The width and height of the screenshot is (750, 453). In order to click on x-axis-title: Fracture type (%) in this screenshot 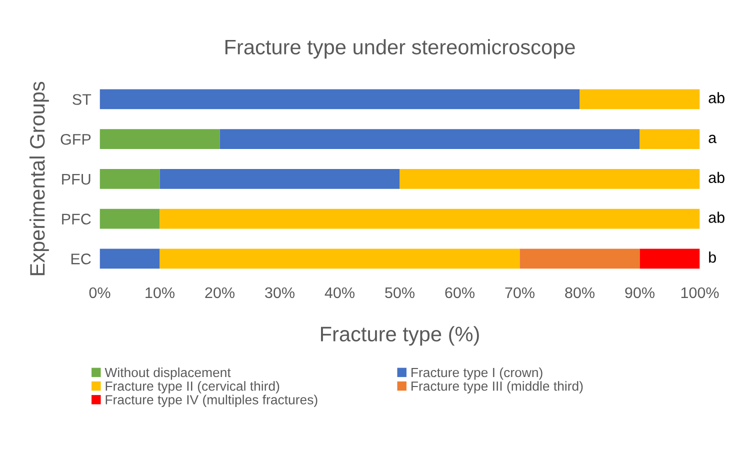, I will do `click(400, 336)`.